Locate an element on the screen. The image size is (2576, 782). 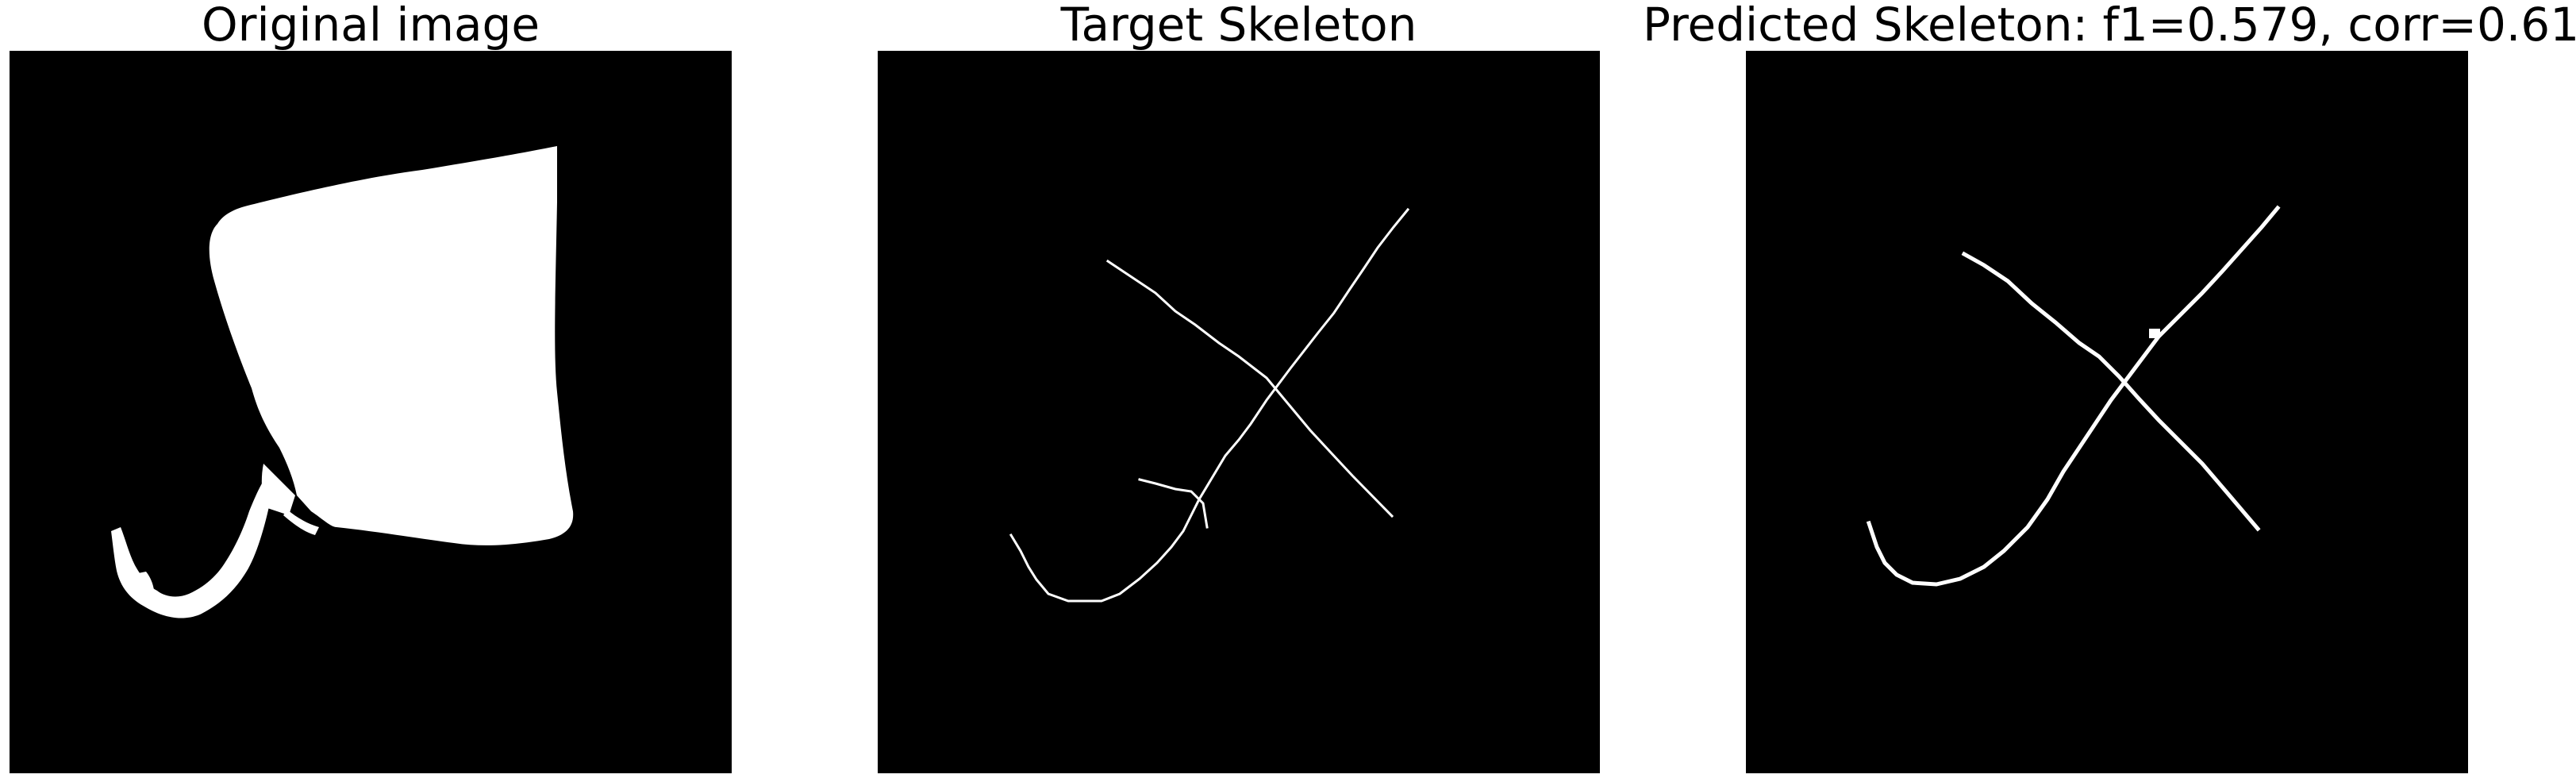
predicted-junction is located at coordinates (2154, 333).